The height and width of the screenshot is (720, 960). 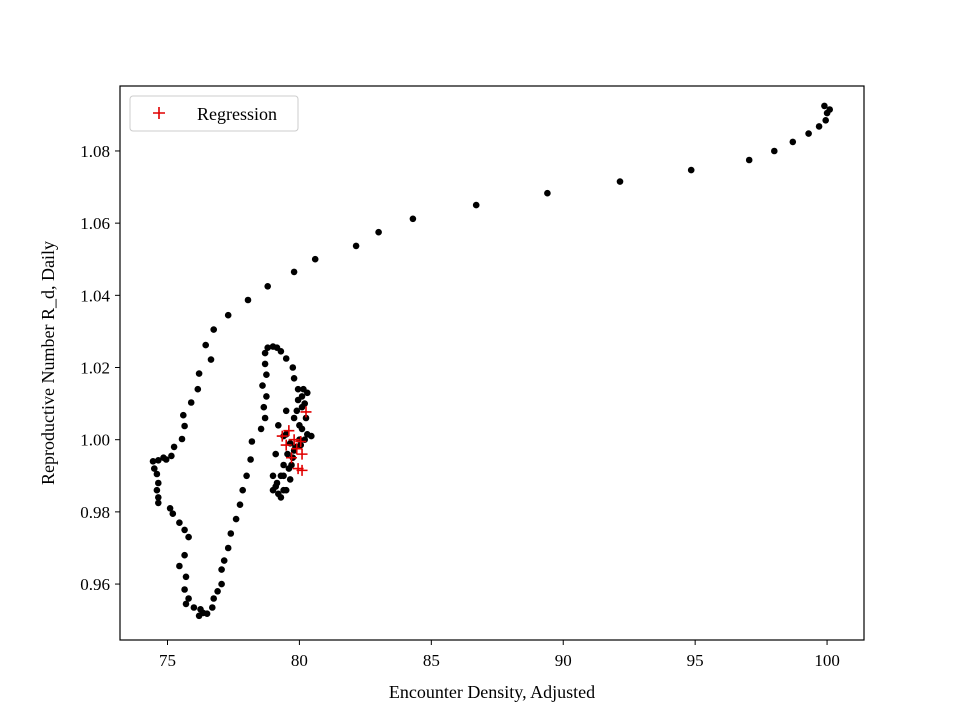 What do you see at coordinates (237, 114) in the screenshot?
I see `legend-label-regression: Regression` at bounding box center [237, 114].